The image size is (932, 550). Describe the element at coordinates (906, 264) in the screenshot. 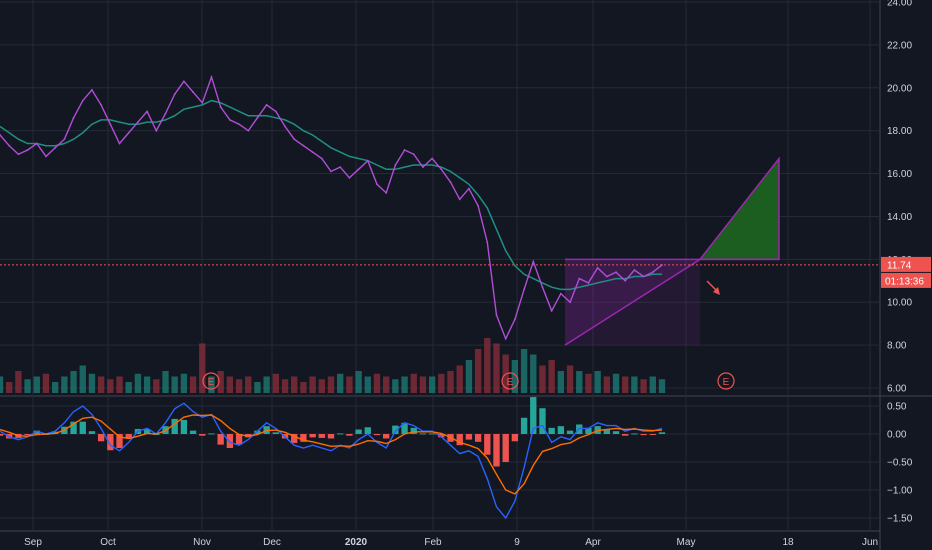

I see `last-price-badge` at that location.